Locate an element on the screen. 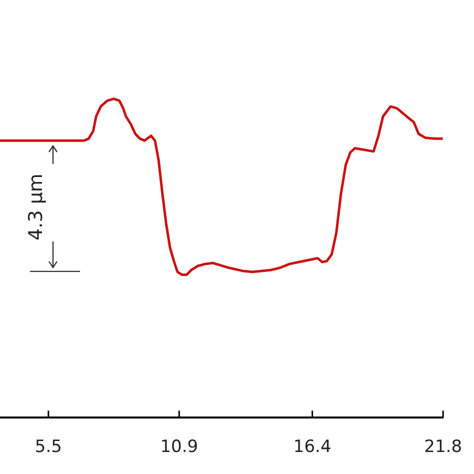  x-tick-label: 21.8 is located at coordinates (443, 447).